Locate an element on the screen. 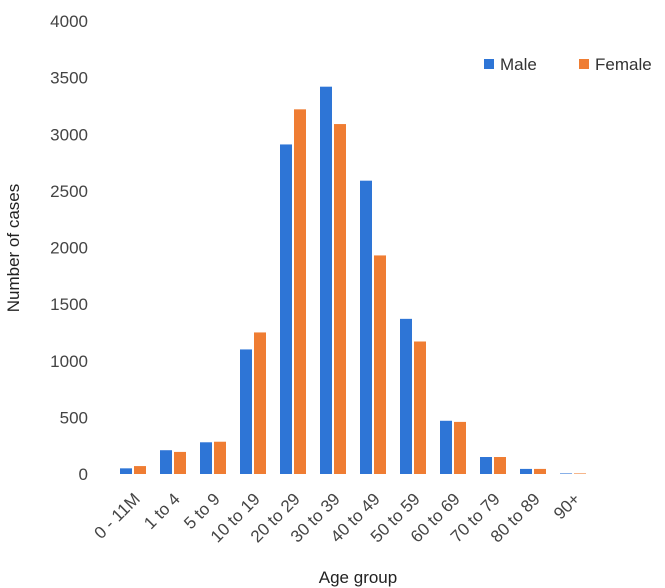  y-tick-label: 4000 is located at coordinates (69, 21).